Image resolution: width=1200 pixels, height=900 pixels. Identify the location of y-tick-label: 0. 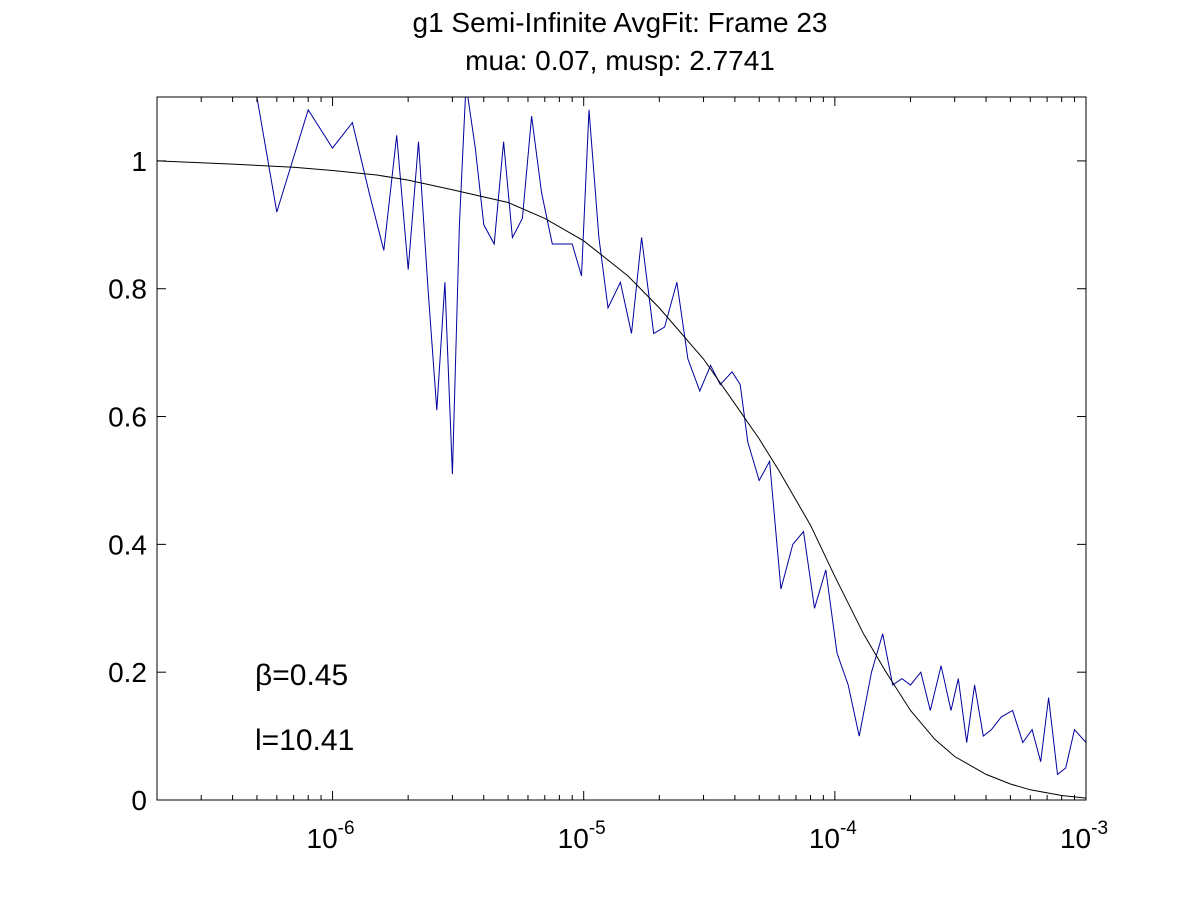
(139, 800).